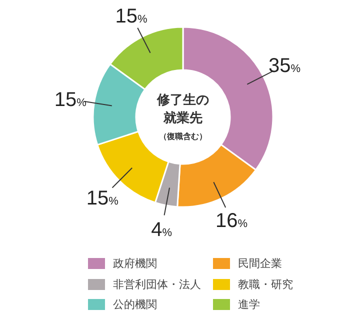  I want to click on text: （復職含む）, so click(183, 136).